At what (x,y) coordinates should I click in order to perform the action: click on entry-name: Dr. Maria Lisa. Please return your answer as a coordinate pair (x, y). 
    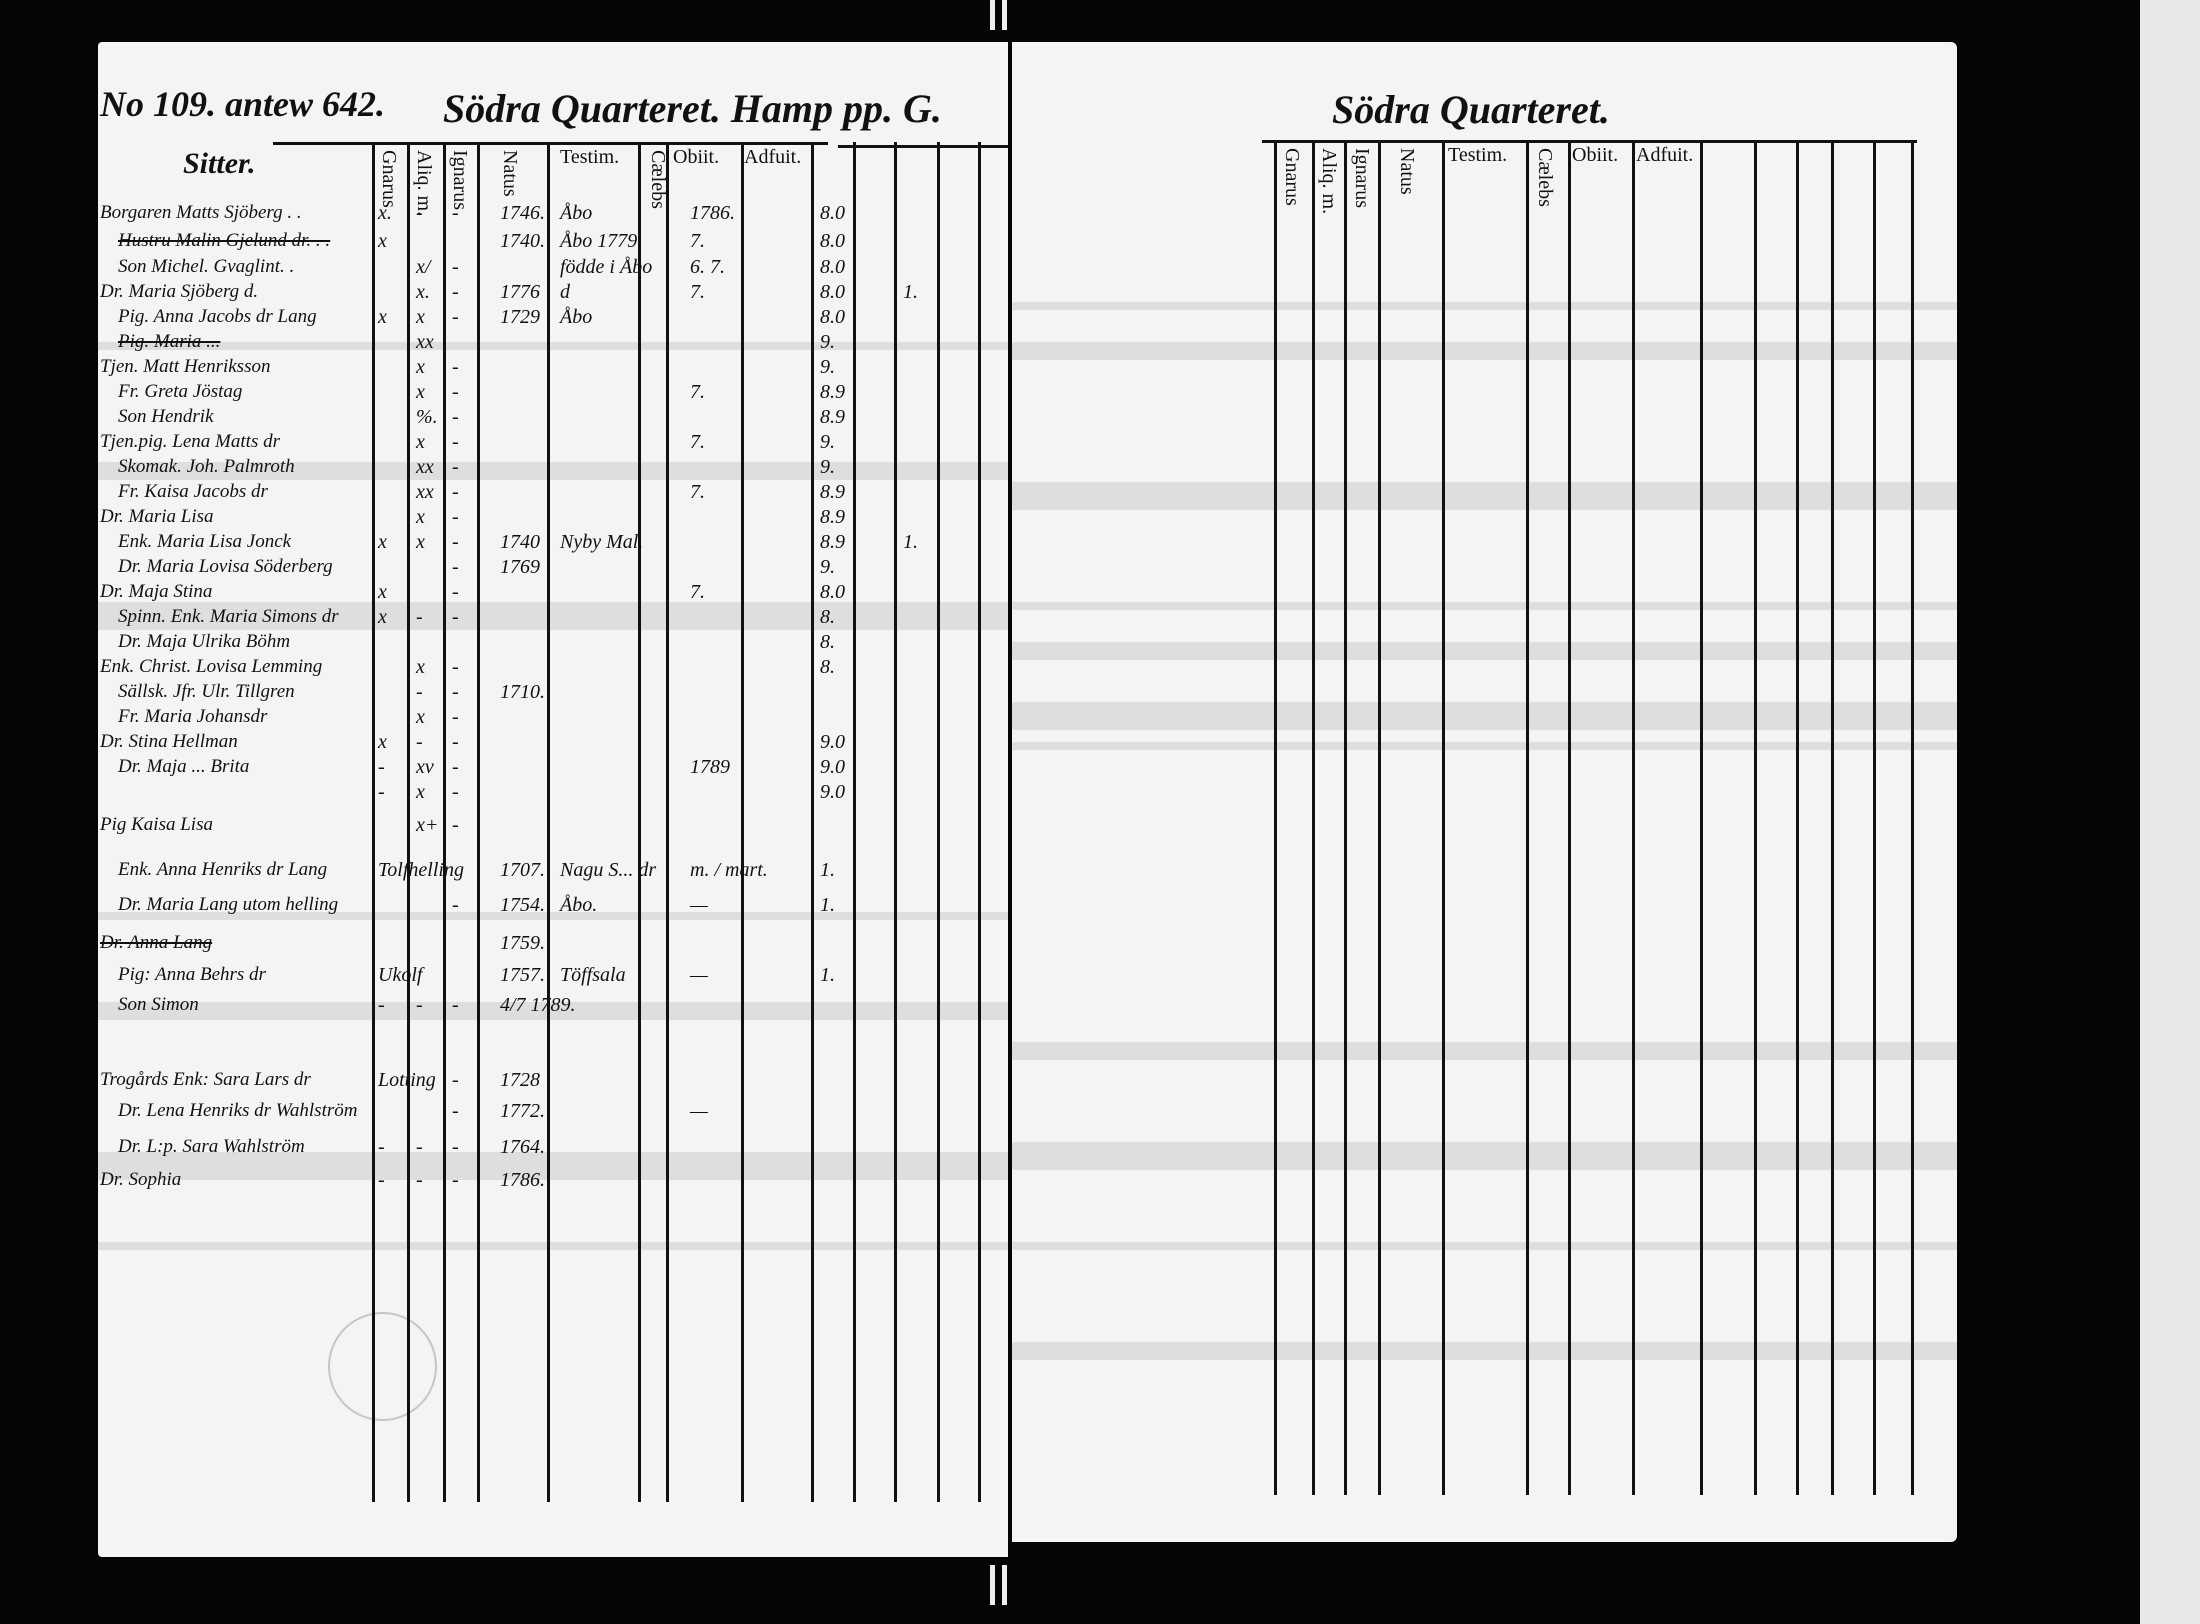
    Looking at the image, I should click on (157, 516).